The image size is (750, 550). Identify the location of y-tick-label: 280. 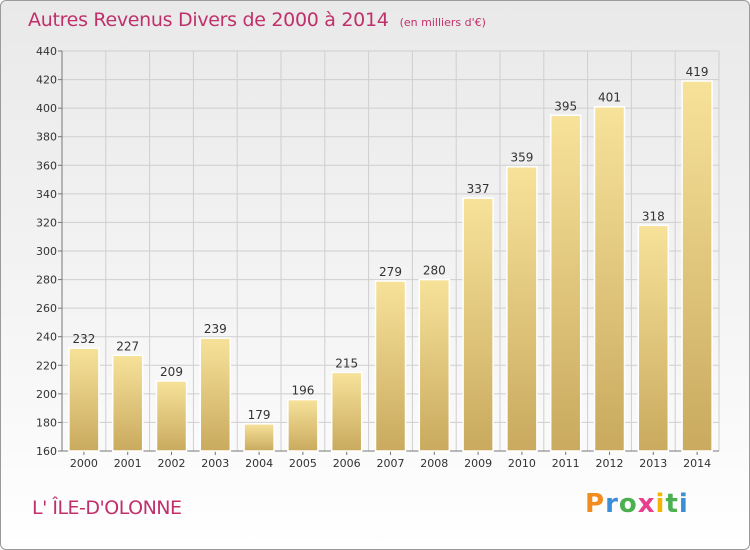
(46, 280).